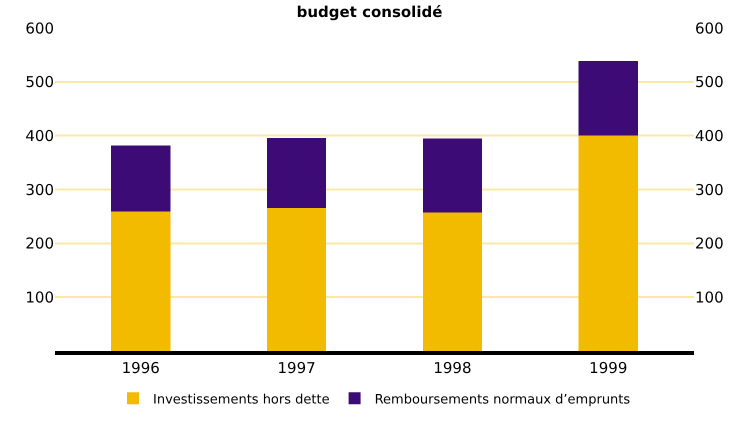 This screenshot has height=425, width=739. I want to click on y-tick-label: 600, so click(39, 28).